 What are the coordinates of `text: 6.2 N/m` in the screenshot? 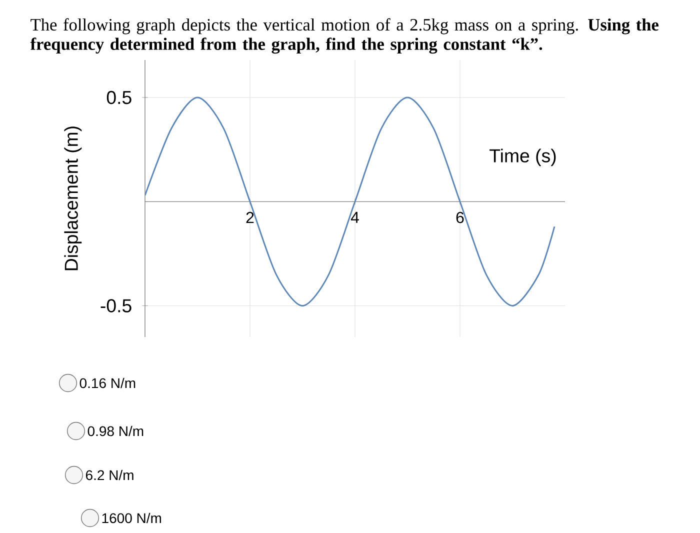 It's located at (110, 475).